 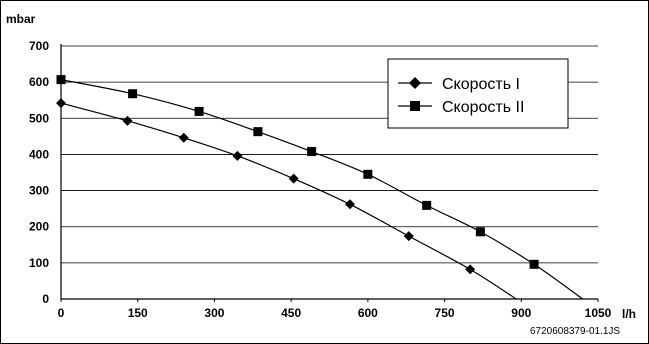 What do you see at coordinates (138, 313) in the screenshot?
I see `x-tick-label: 150` at bounding box center [138, 313].